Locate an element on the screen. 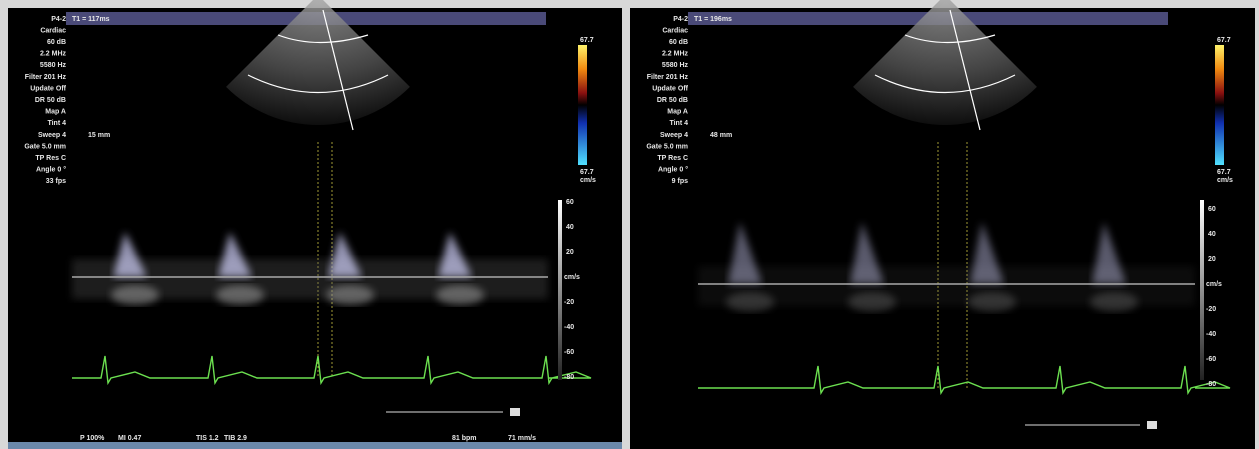  depth: 48 mm is located at coordinates (721, 135).